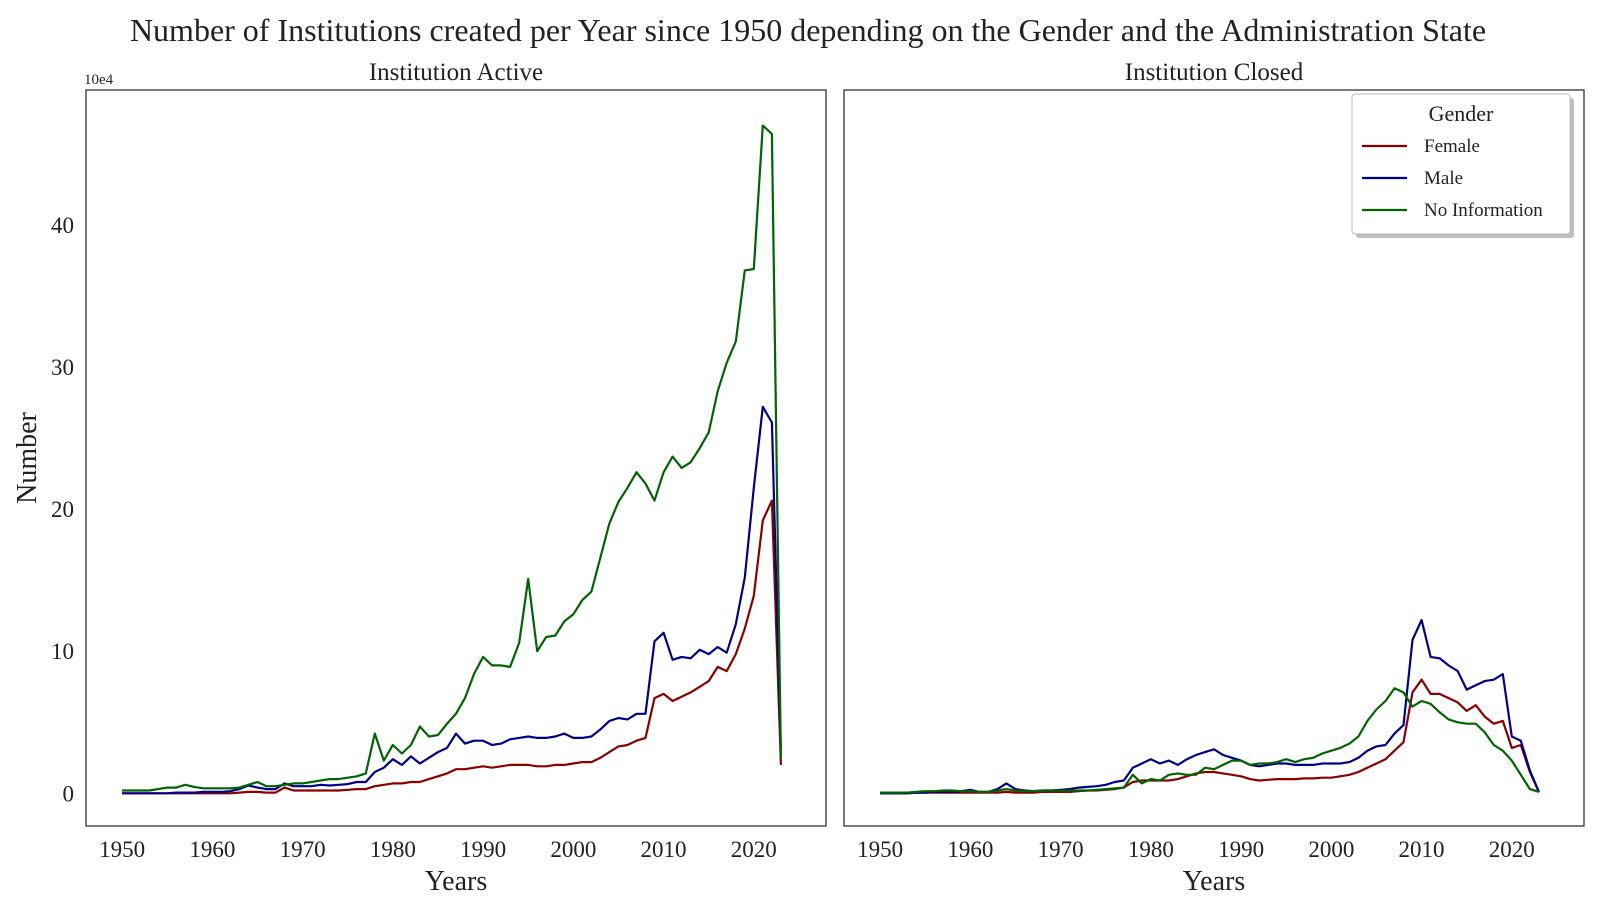  I want to click on panel-title: Institution Active, so click(456, 72).